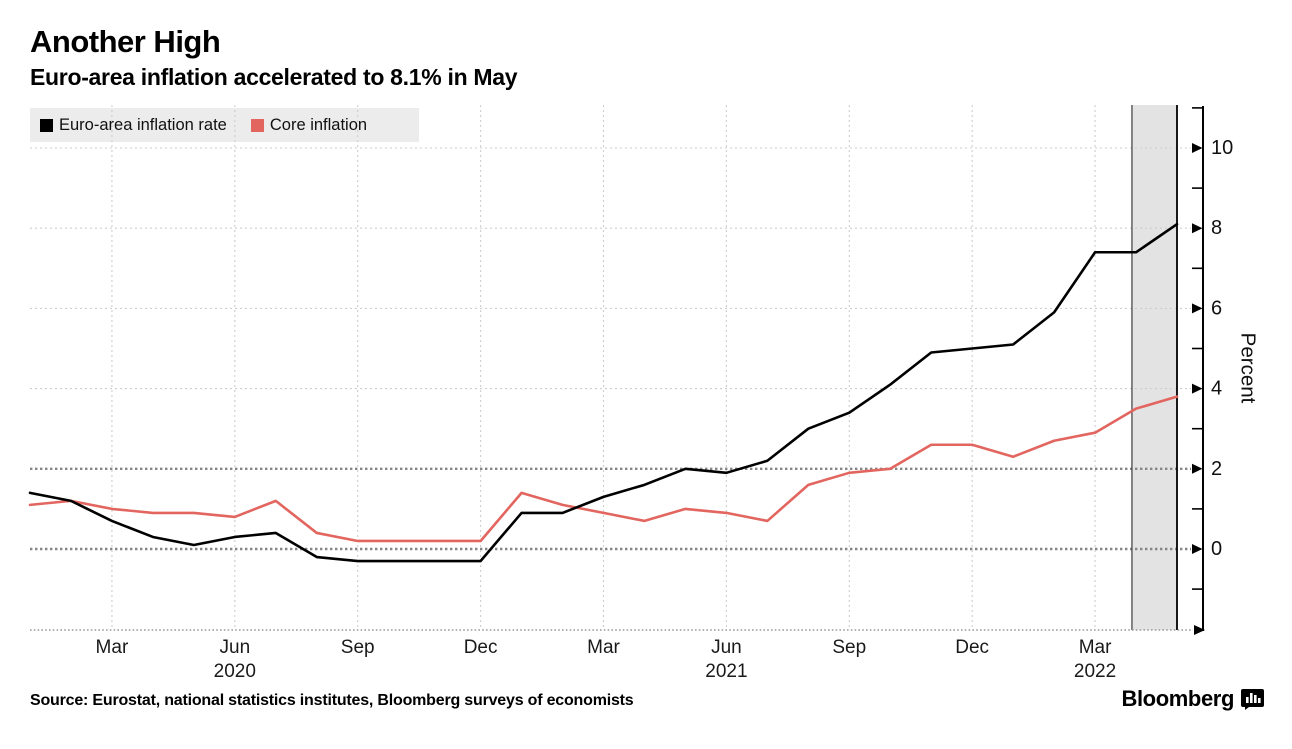 This screenshot has height=749, width=1292. What do you see at coordinates (481, 647) in the screenshot?
I see `x-tick-label-dec-11: Dec` at bounding box center [481, 647].